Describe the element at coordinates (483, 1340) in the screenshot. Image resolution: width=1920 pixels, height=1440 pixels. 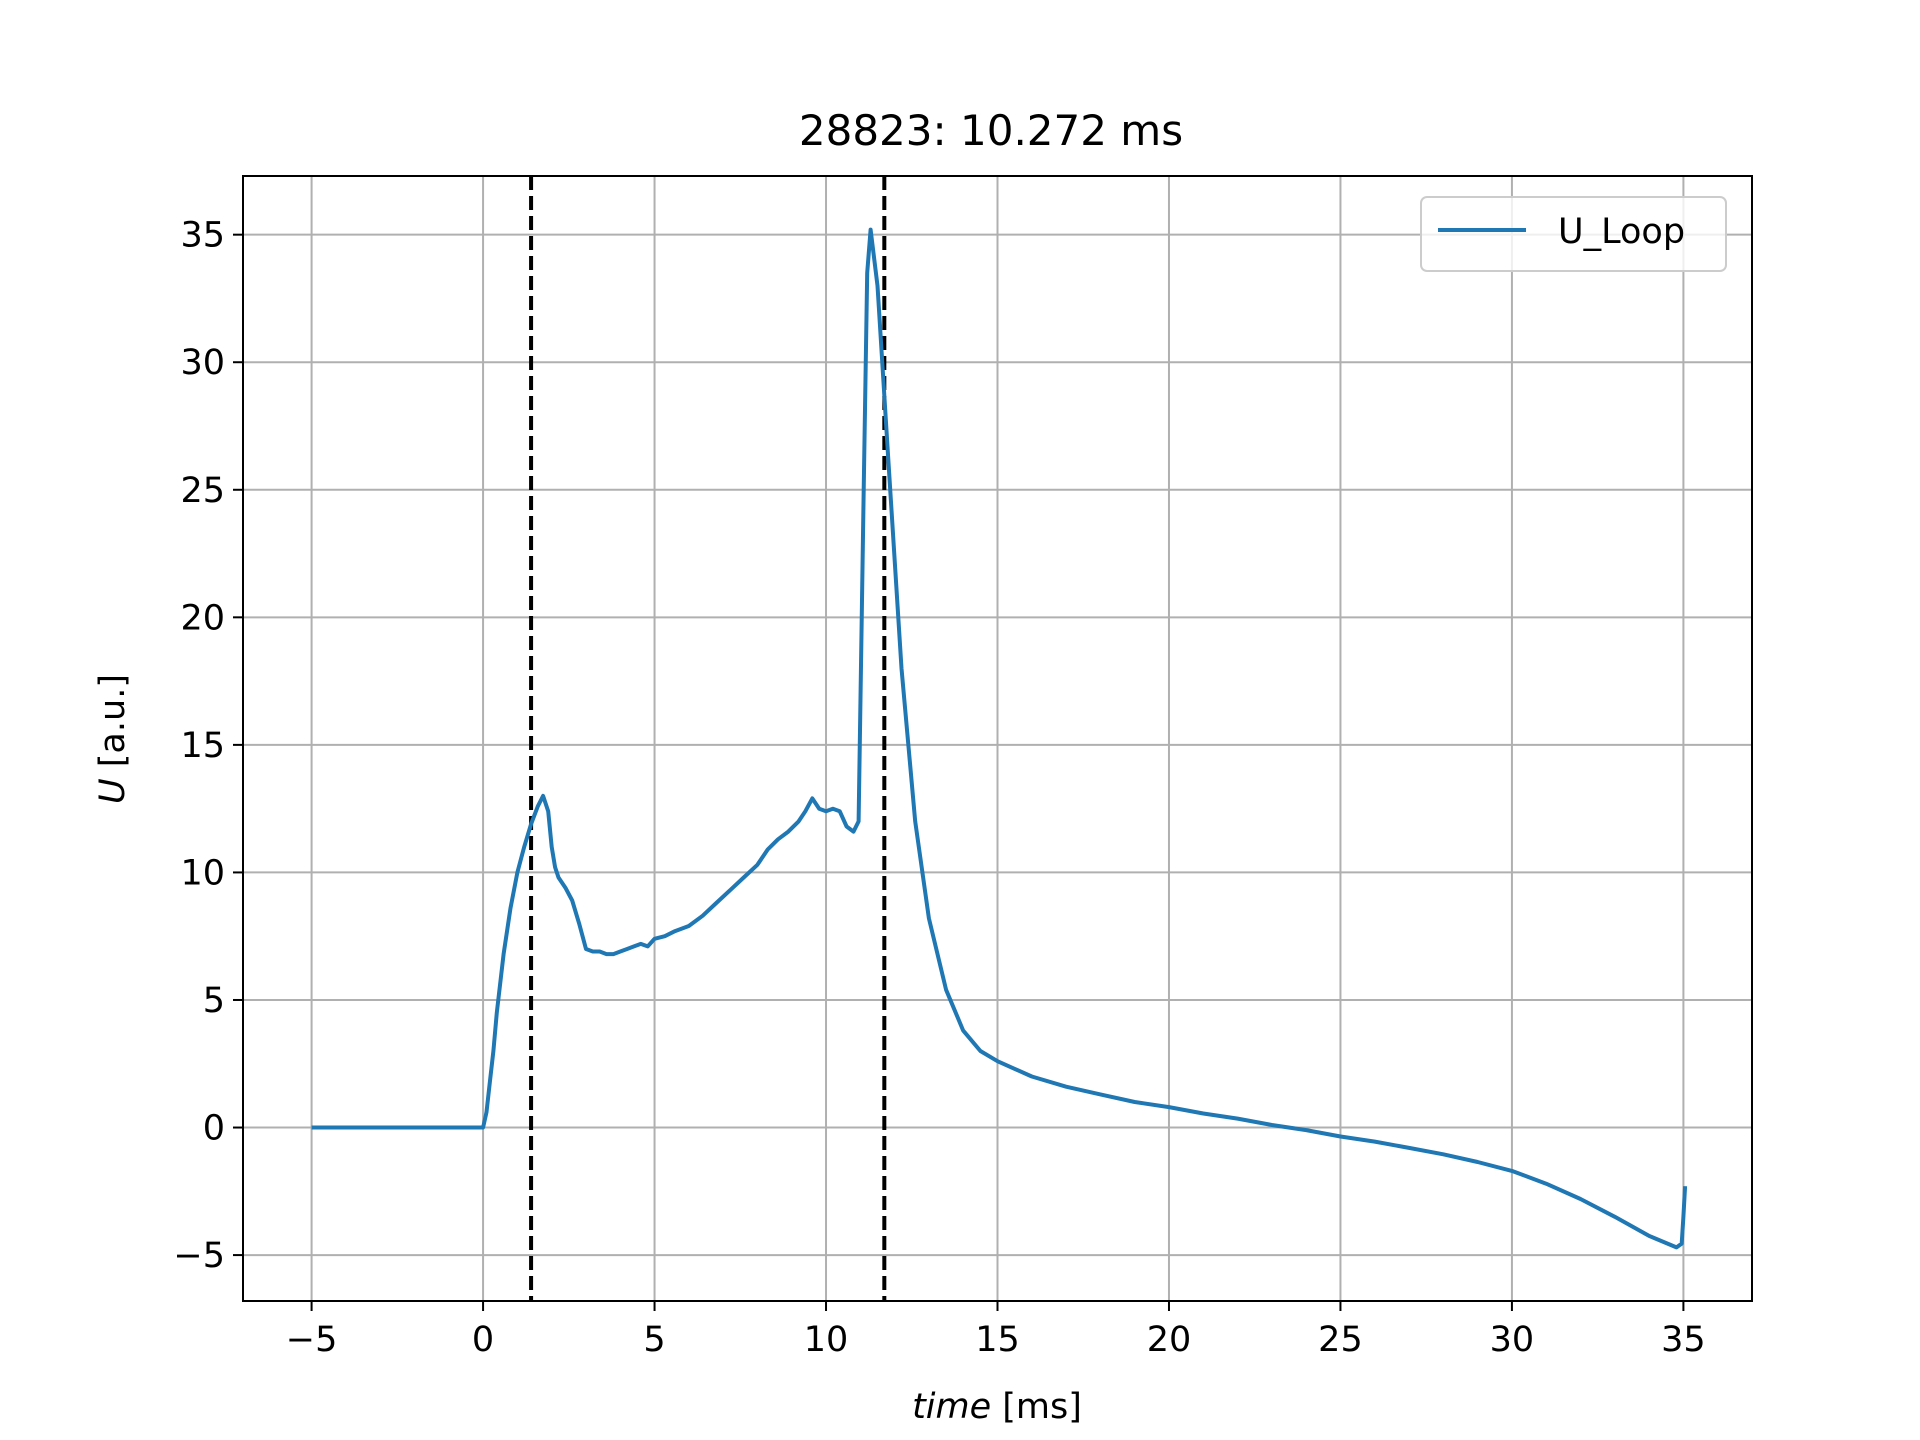
I see `x-tick-label: 0` at that location.